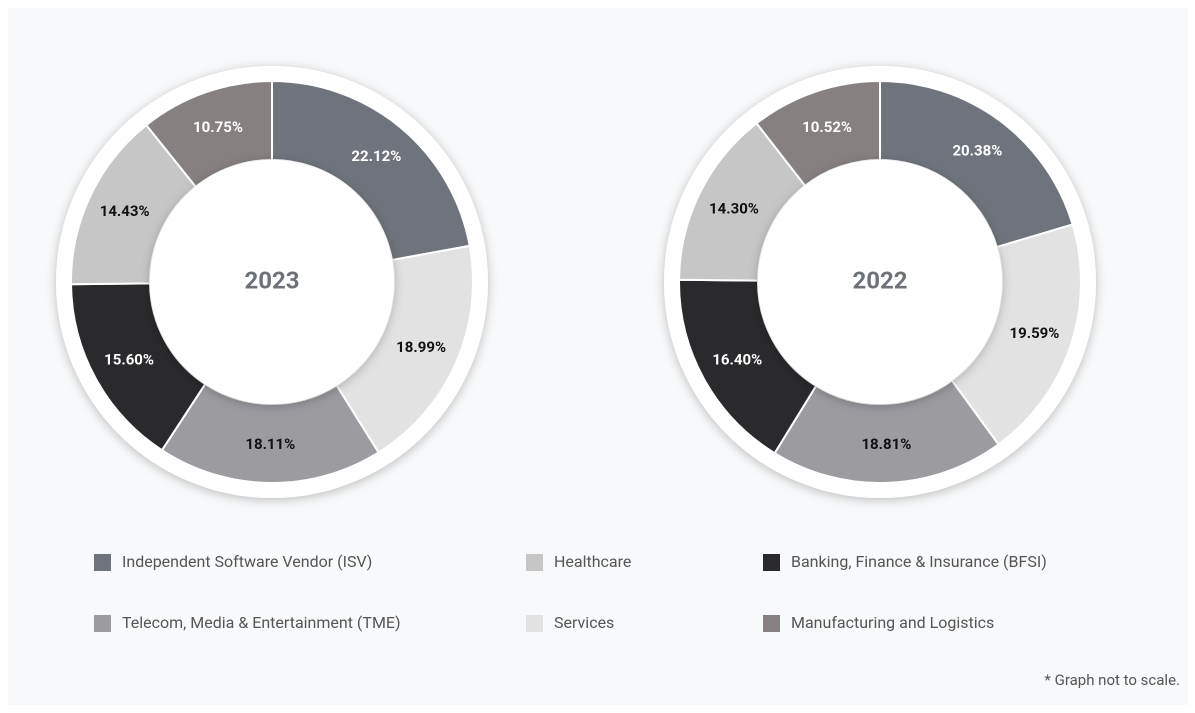  I want to click on data-label: 20.38%, so click(977, 150).